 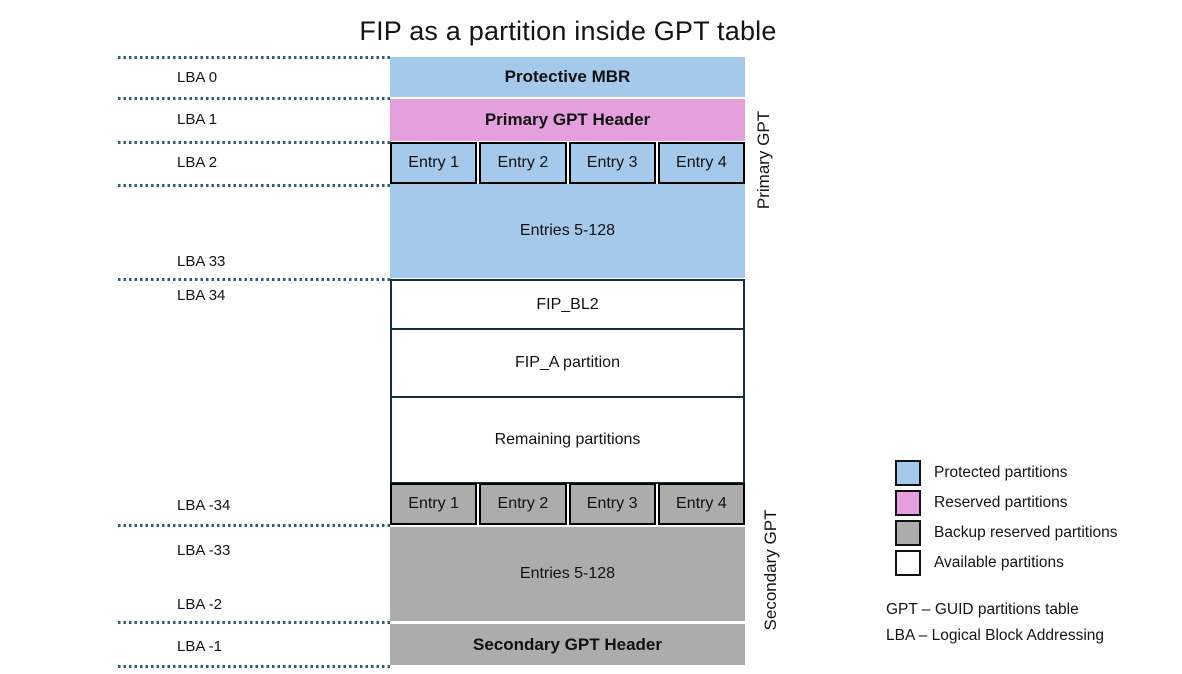 I want to click on block-fip-a-partition: FIP_A partition, so click(x=567, y=363).